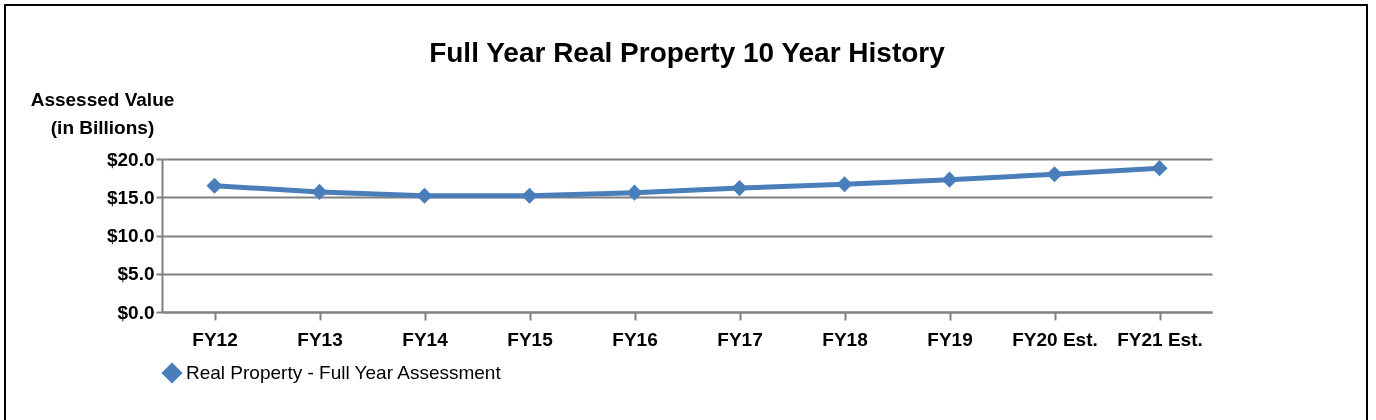 The image size is (1376, 420). Describe the element at coordinates (320, 339) in the screenshot. I see `x-tick-label: FY13` at that location.